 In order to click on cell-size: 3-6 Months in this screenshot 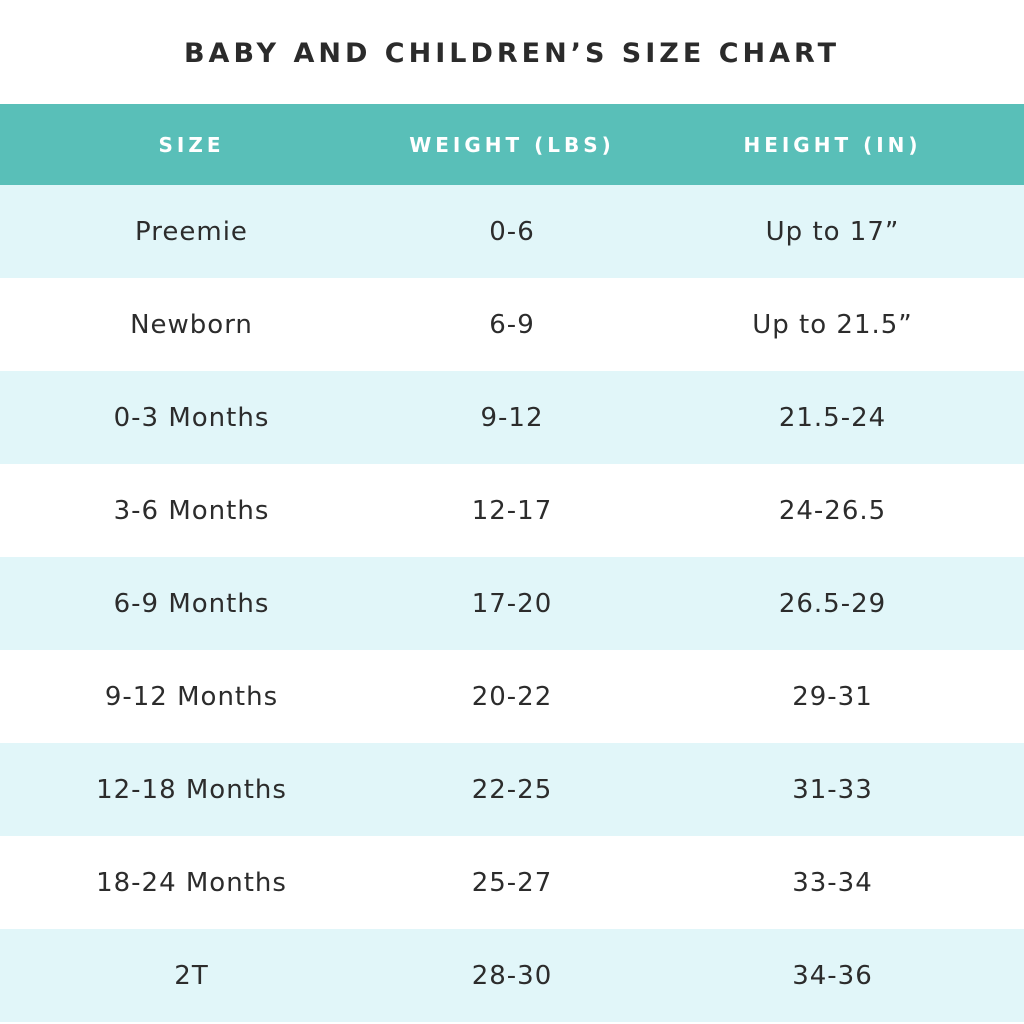, I will do `click(191, 510)`.